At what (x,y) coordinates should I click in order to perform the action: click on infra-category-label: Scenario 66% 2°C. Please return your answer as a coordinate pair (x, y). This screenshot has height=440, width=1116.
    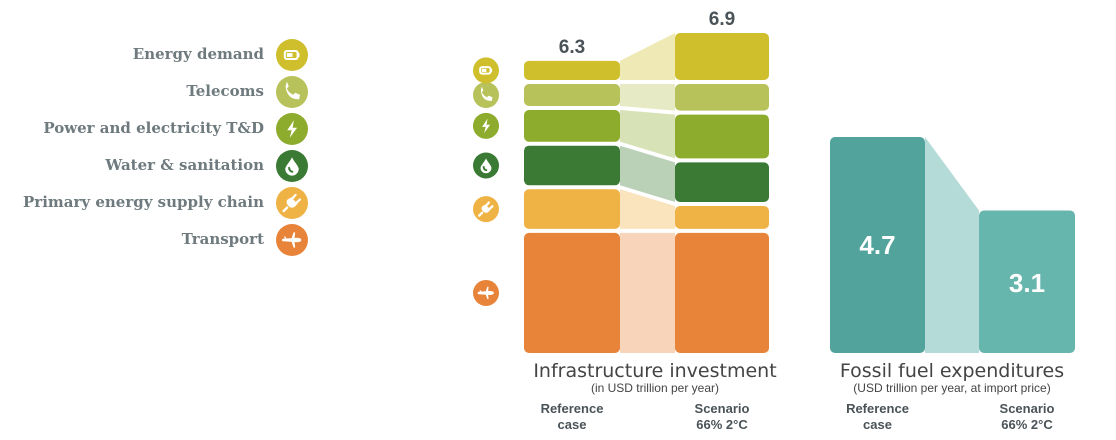
    Looking at the image, I should click on (722, 416).